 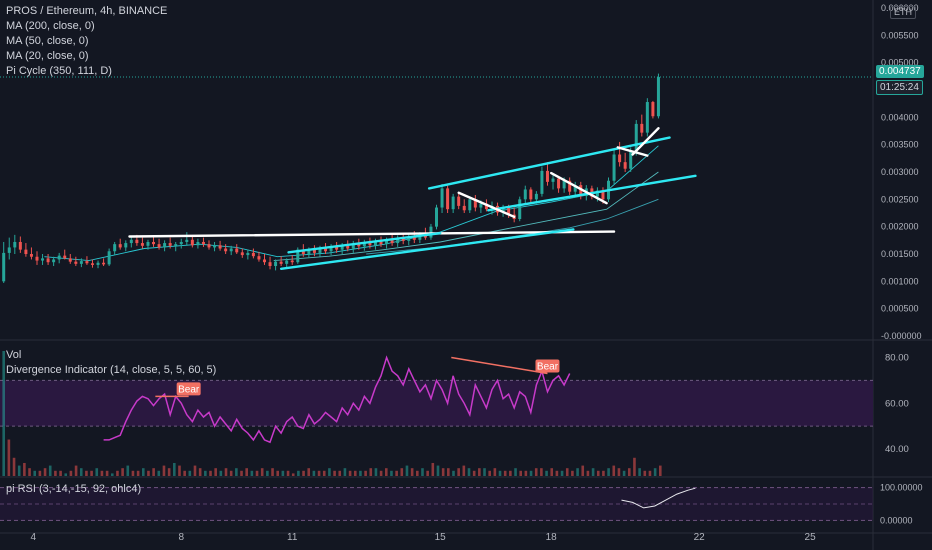 What do you see at coordinates (897, 403) in the screenshot?
I see `divergence-tick-label: 60.00` at bounding box center [897, 403].